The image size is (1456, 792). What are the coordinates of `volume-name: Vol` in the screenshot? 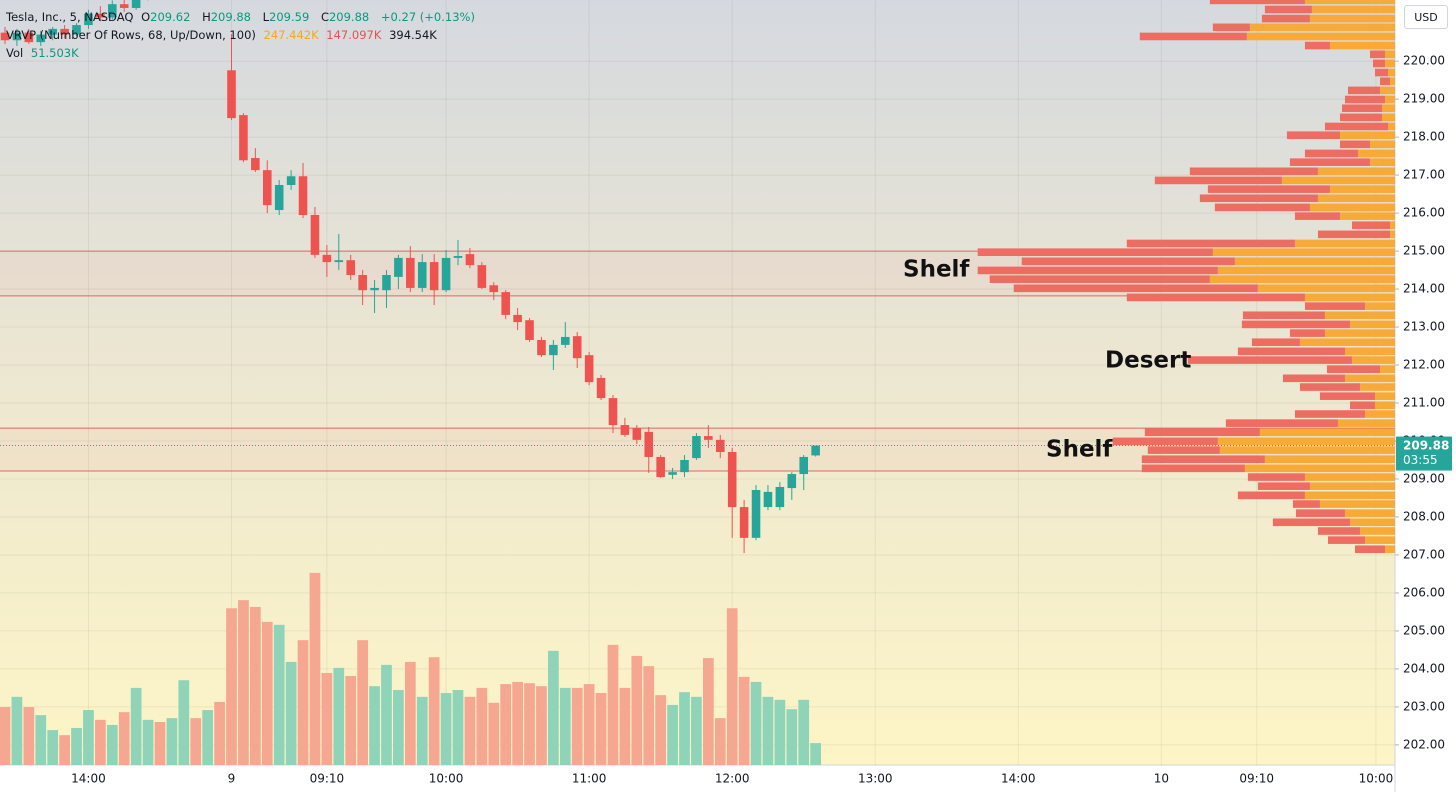 It's located at (15, 53).